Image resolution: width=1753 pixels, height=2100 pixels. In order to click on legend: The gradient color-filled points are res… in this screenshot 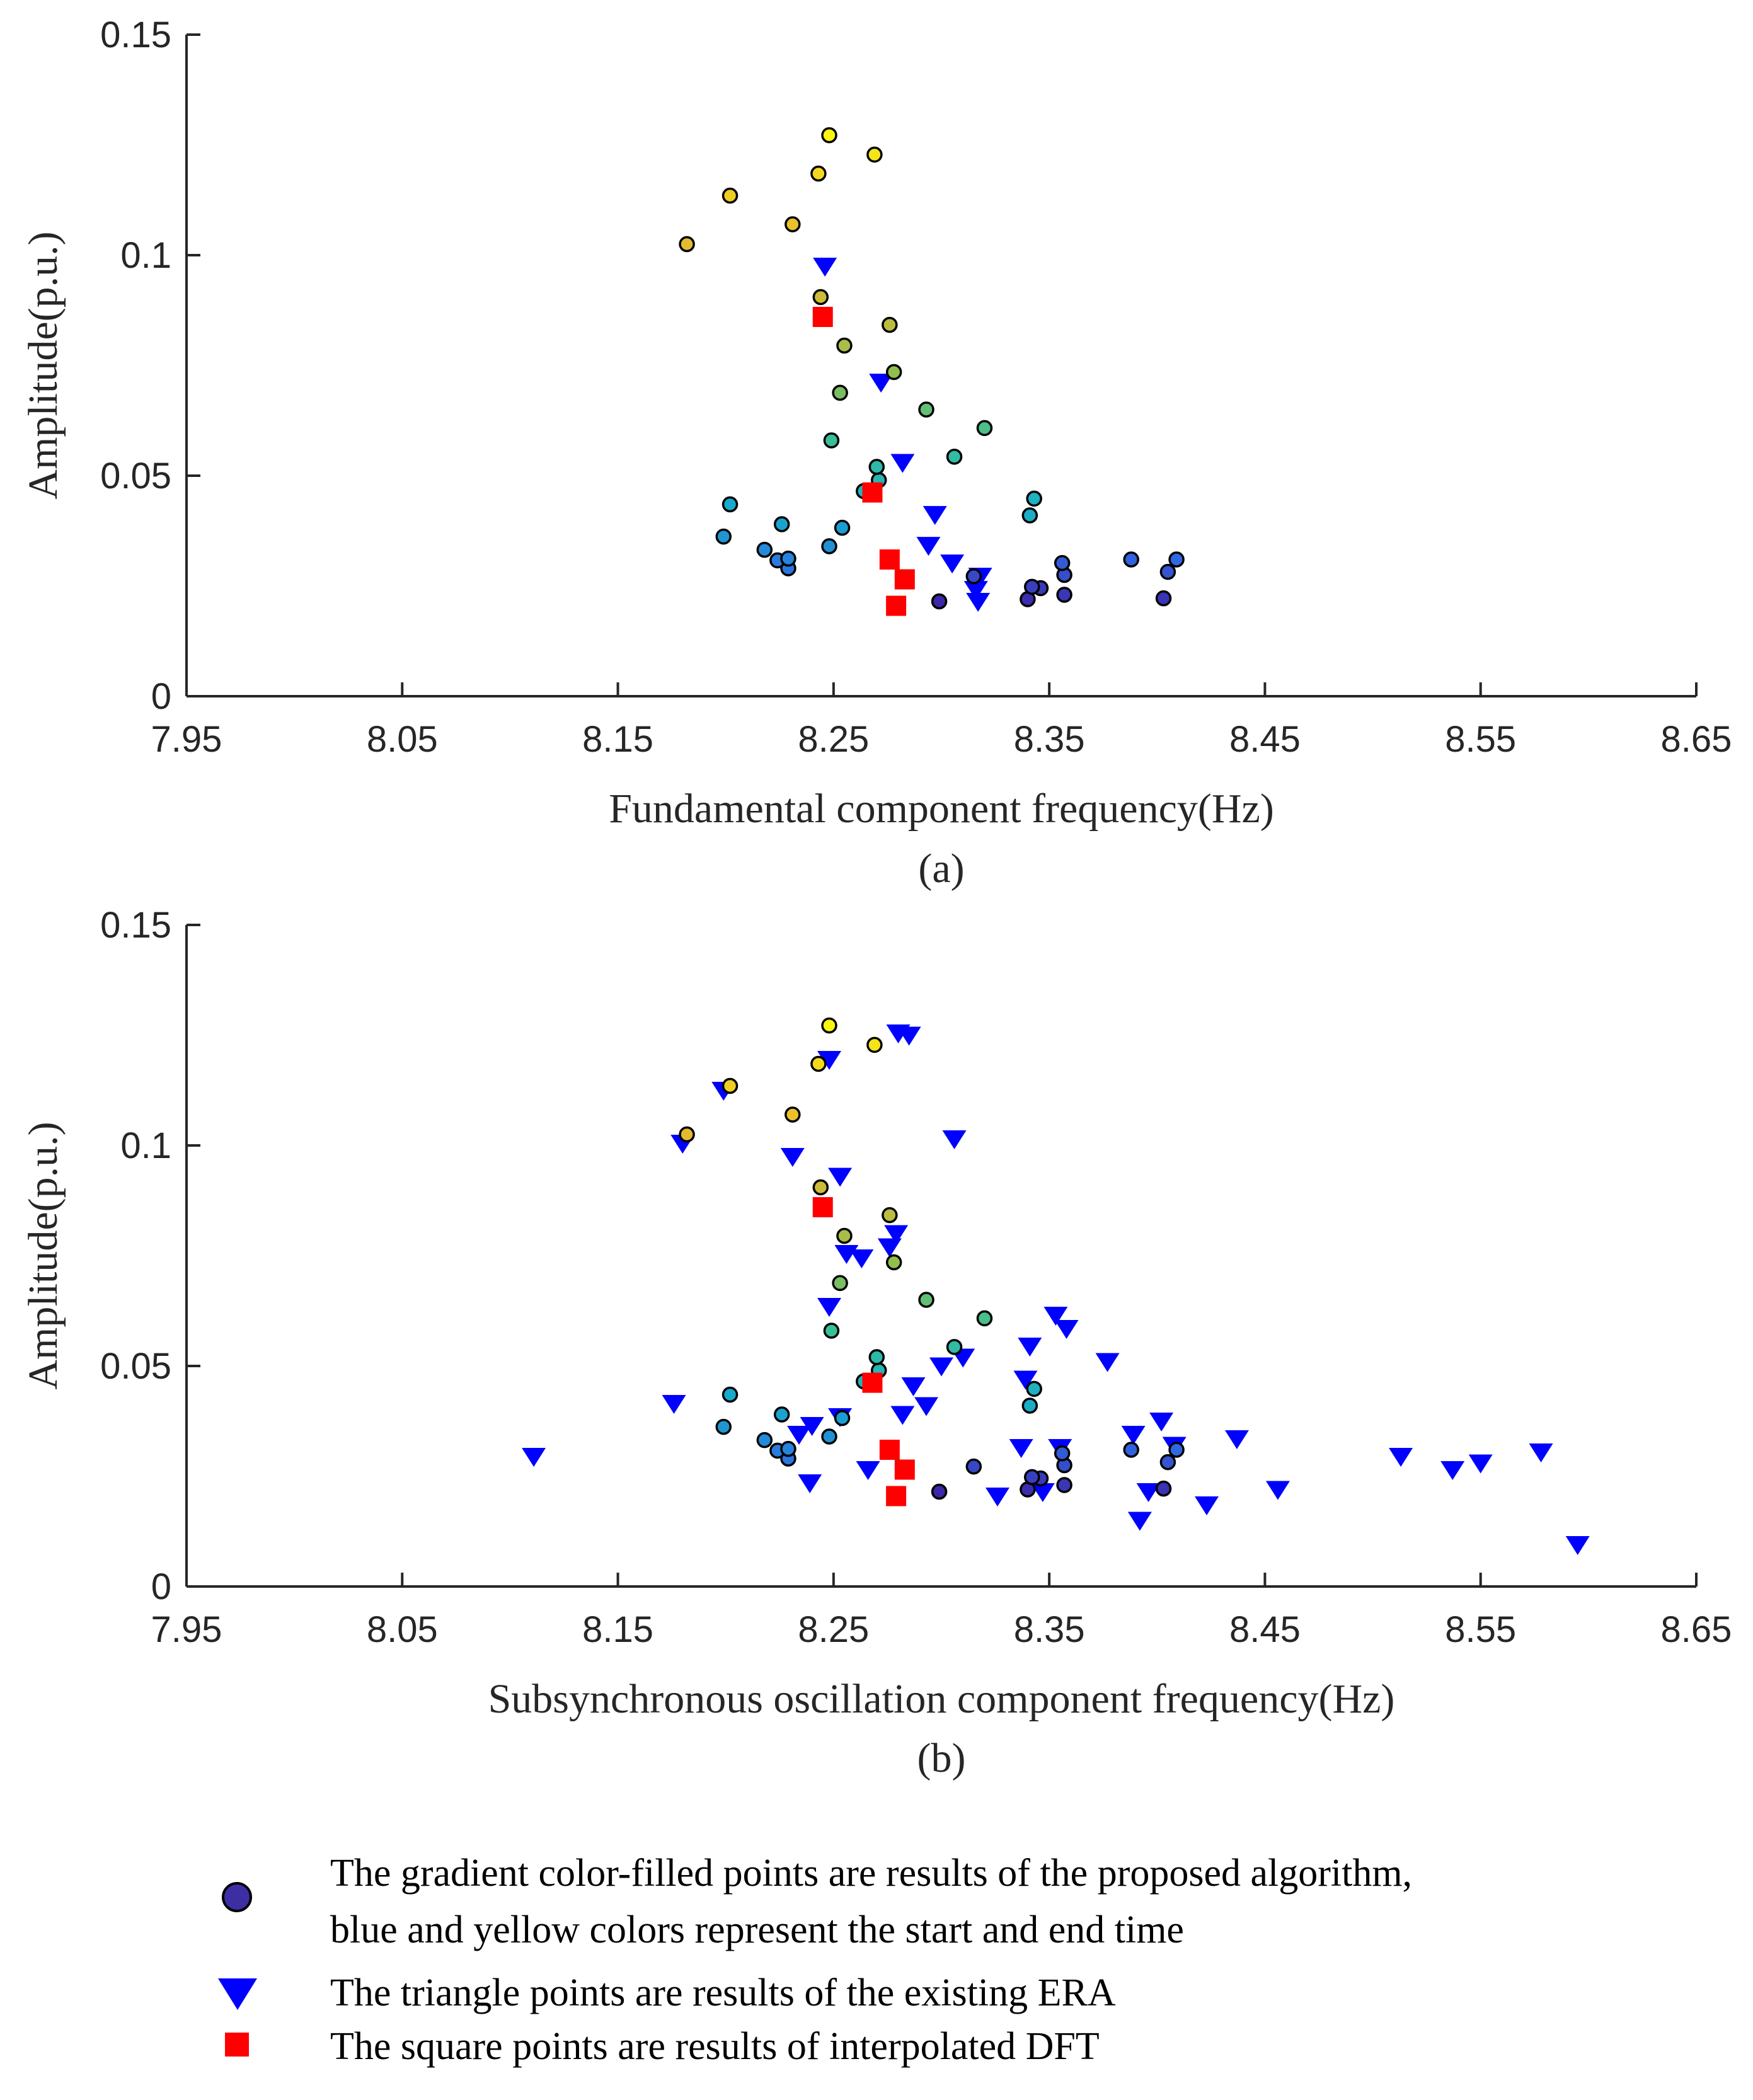, I will do `click(815, 1960)`.